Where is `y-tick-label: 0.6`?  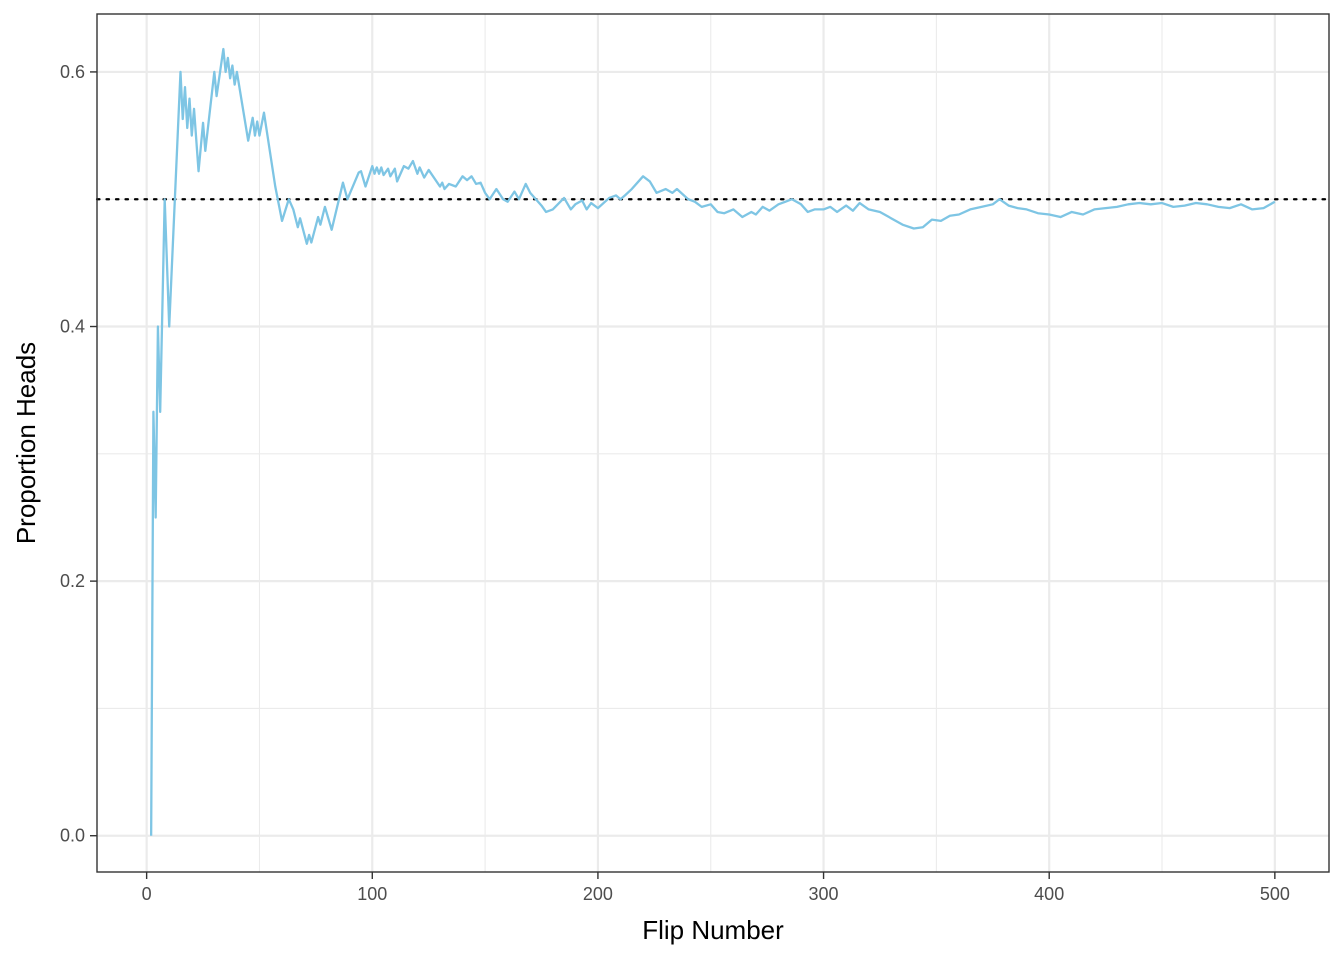
y-tick-label: 0.6 is located at coordinates (72, 72).